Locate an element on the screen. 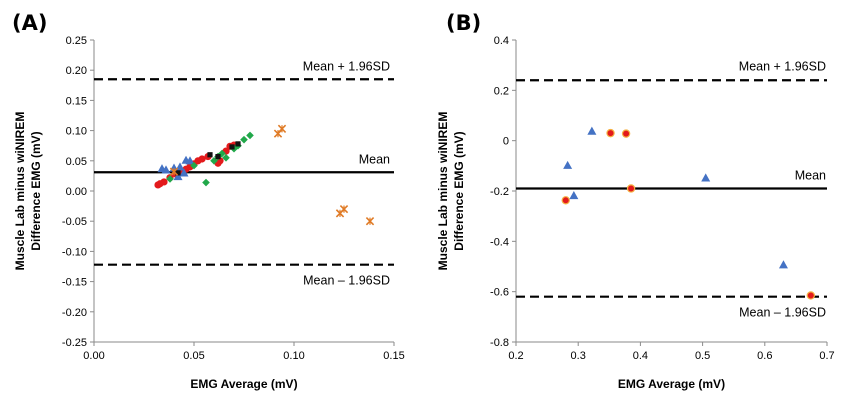 This screenshot has width=850, height=405. y-tick-label: -0.15 is located at coordinates (74, 283).